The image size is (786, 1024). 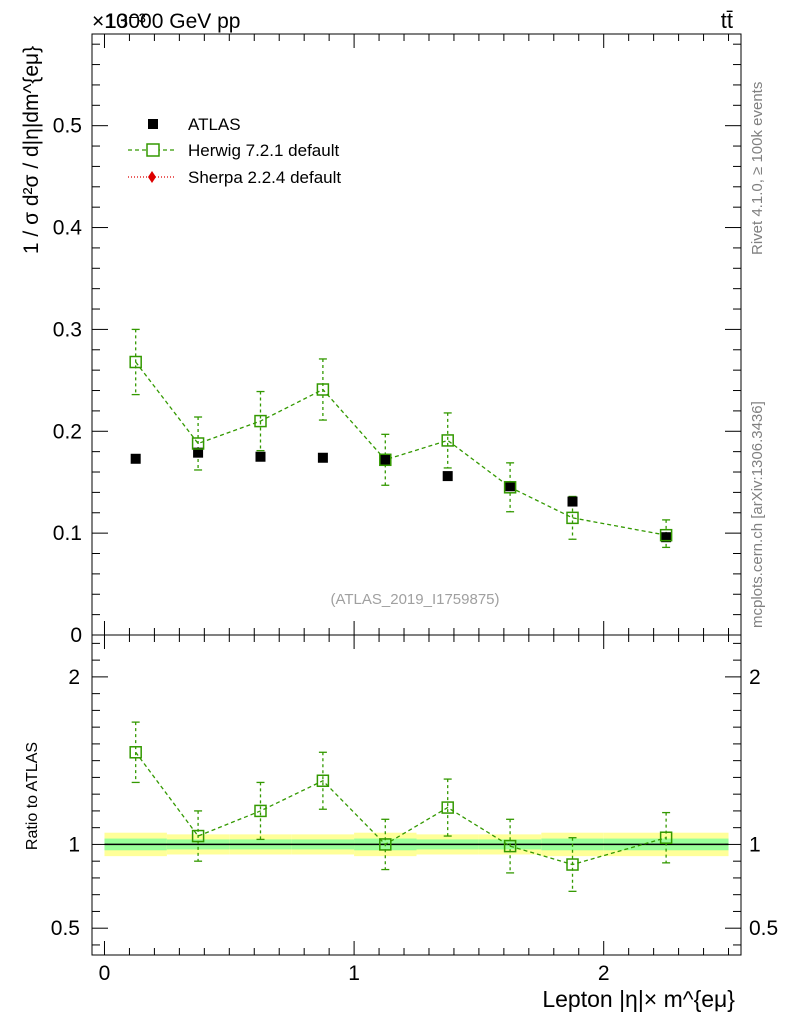 What do you see at coordinates (74, 677) in the screenshot?
I see `y-tick-label: 2` at bounding box center [74, 677].